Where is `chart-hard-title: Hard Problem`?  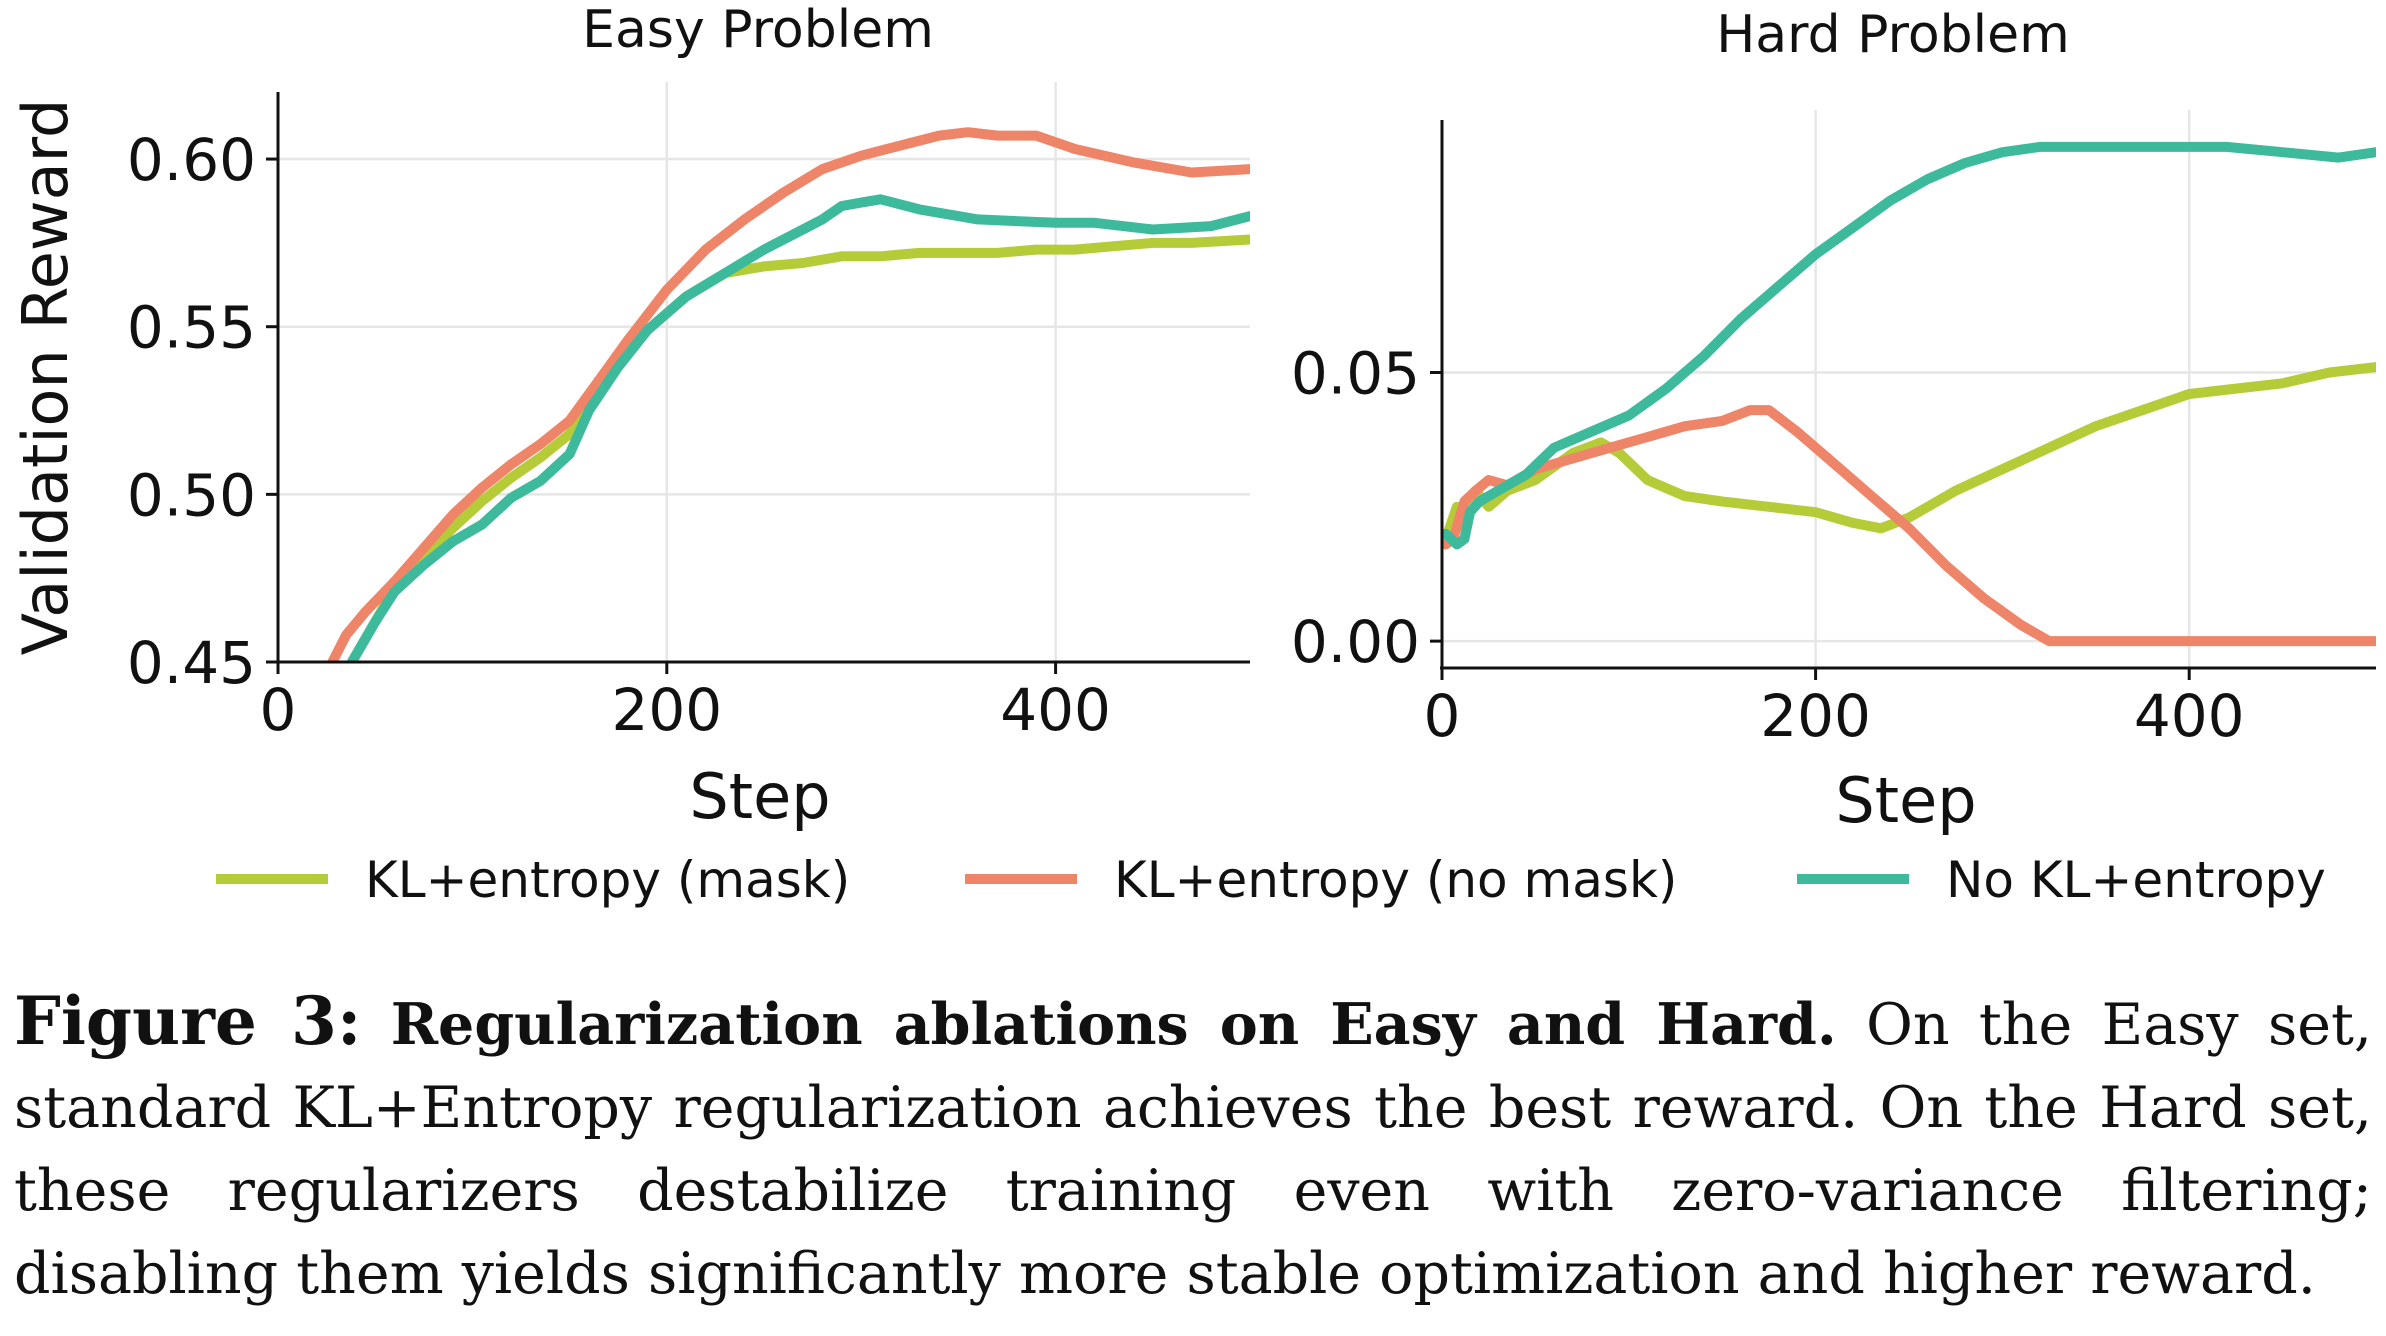
chart-hard-title: Hard Problem is located at coordinates (1893, 35).